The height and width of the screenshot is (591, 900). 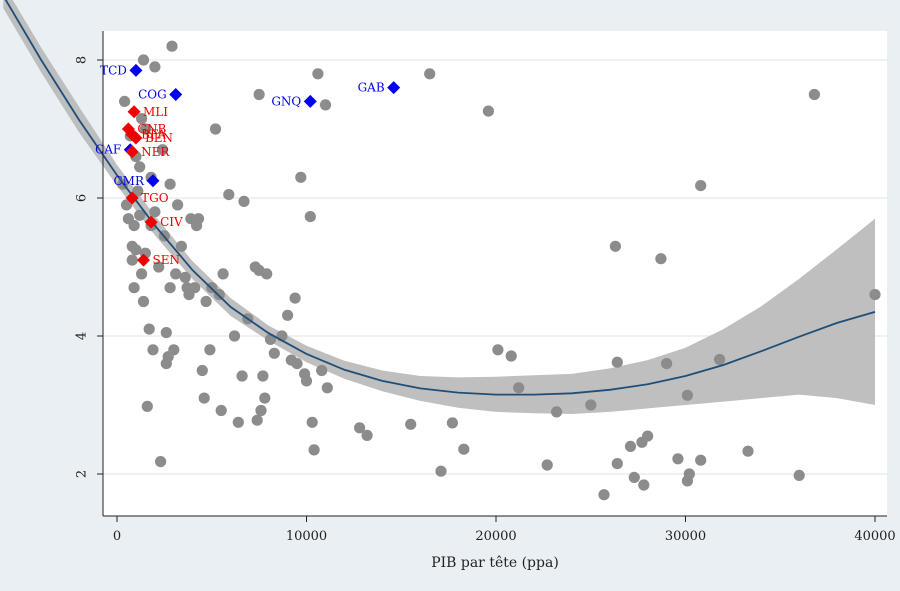 I want to click on point-ben-label: BEN, so click(x=159, y=138).